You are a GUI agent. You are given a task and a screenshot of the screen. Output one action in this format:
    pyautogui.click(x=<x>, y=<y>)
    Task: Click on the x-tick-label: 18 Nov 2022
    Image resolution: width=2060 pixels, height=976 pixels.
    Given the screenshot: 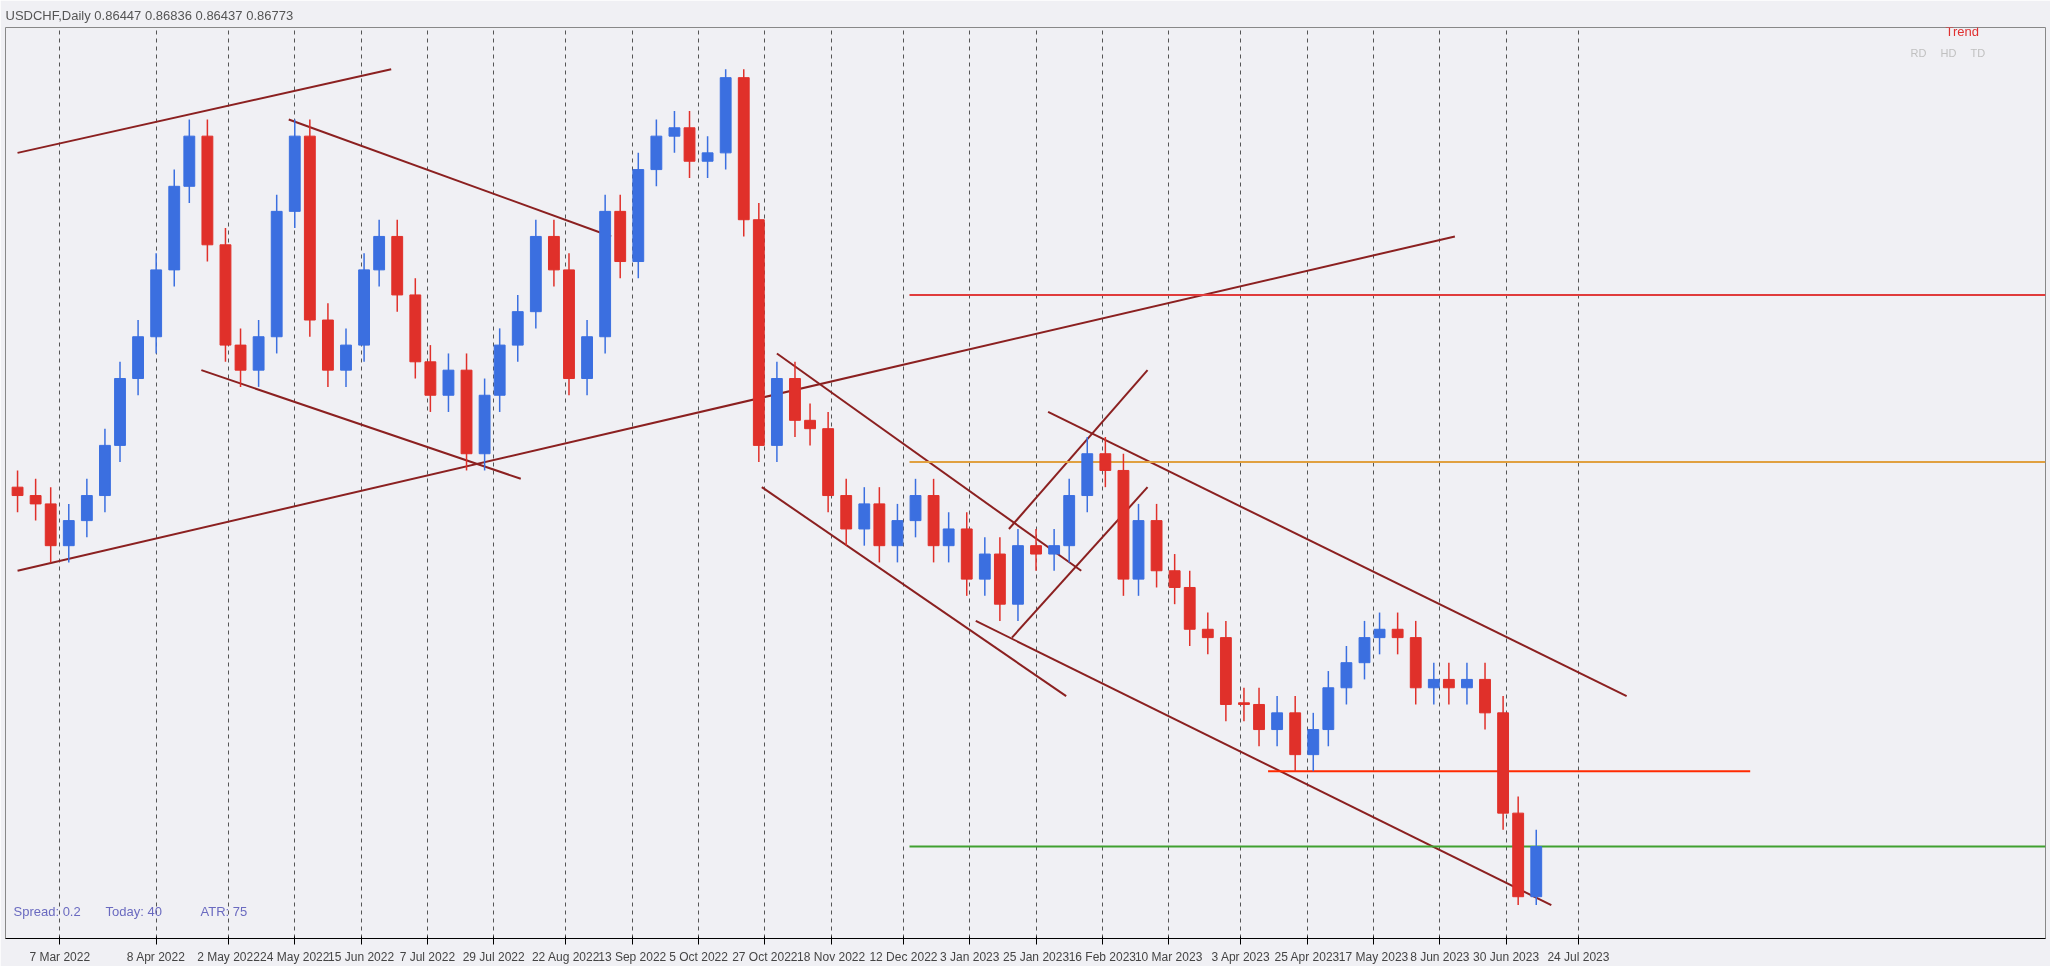 What is the action you would take?
    pyautogui.click(x=831, y=956)
    